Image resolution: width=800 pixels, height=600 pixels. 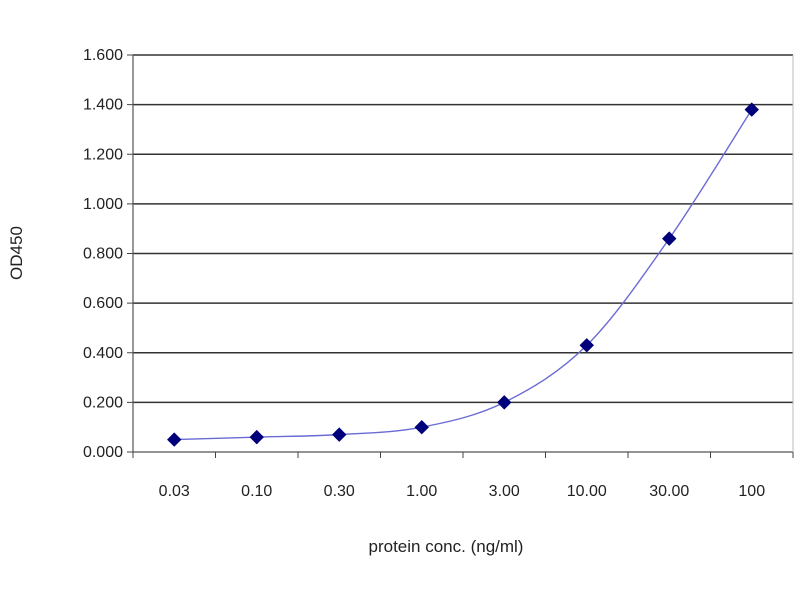 What do you see at coordinates (103, 55) in the screenshot?
I see `y-tick-label: 1.600` at bounding box center [103, 55].